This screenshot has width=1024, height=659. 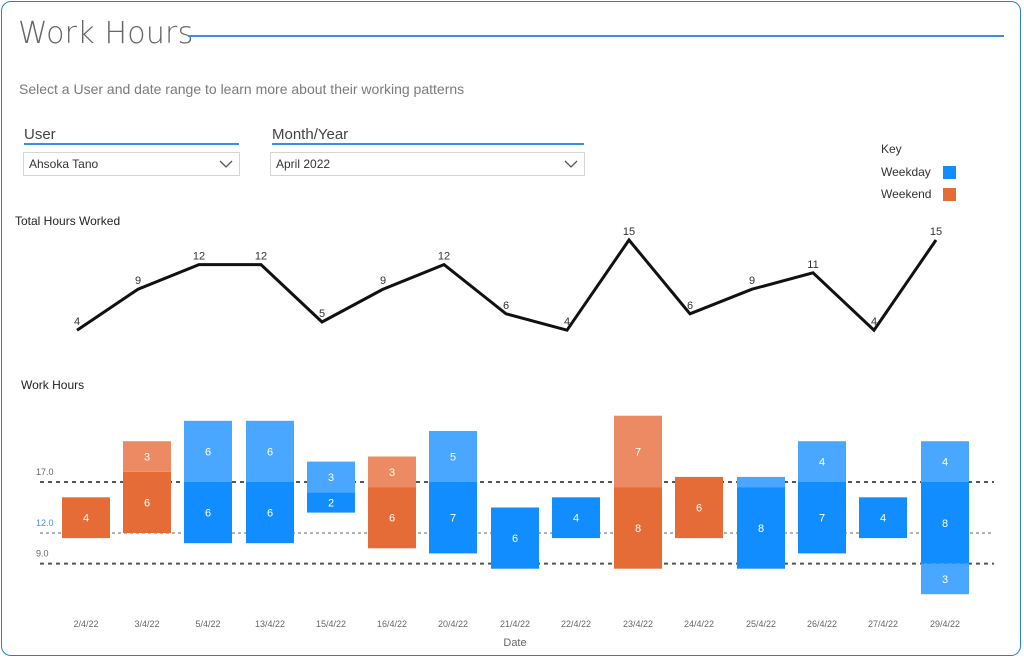 I want to click on key-weekend-label: Weekend, so click(x=906, y=194).